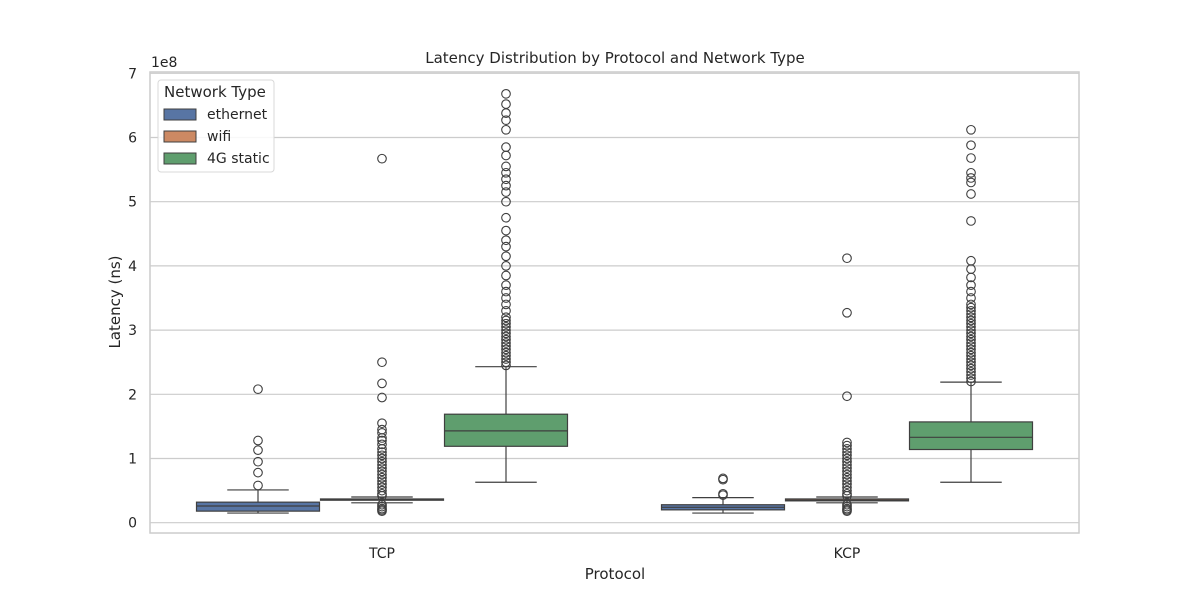 The image size is (1200, 600). Describe the element at coordinates (132, 139) in the screenshot. I see `y-tick-label: 6` at that location.